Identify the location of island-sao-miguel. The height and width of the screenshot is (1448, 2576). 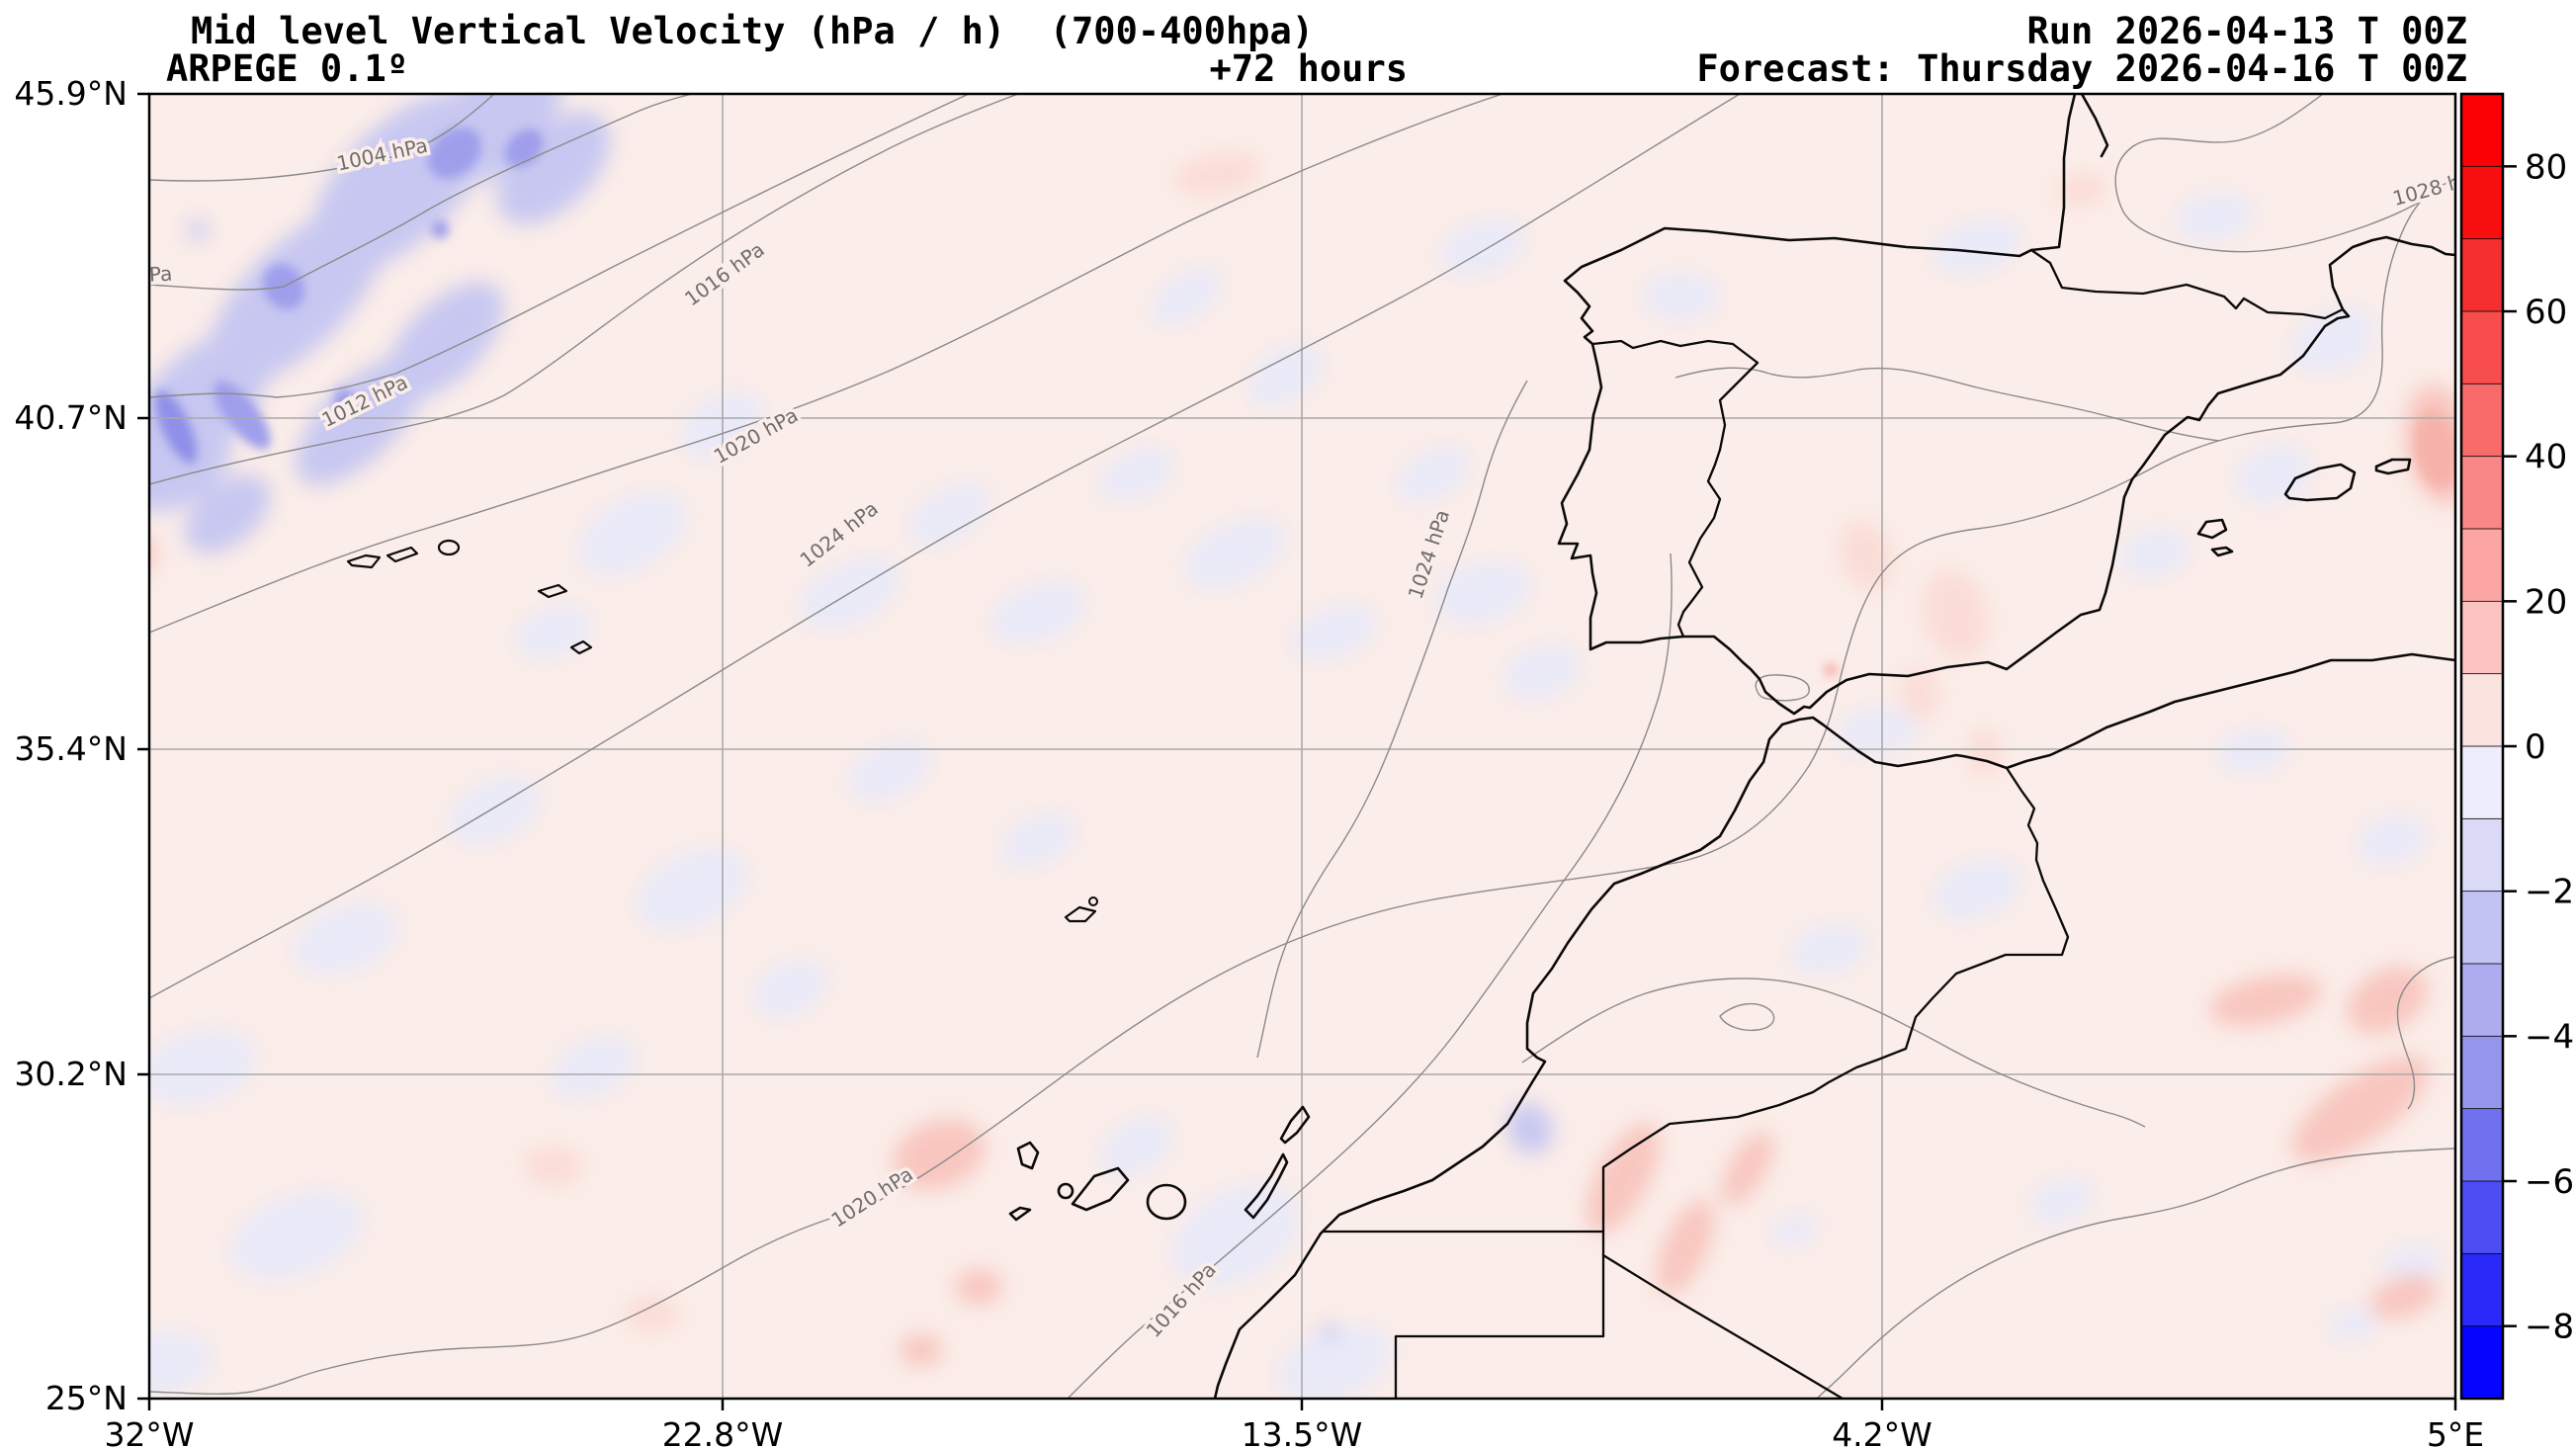
(552, 591).